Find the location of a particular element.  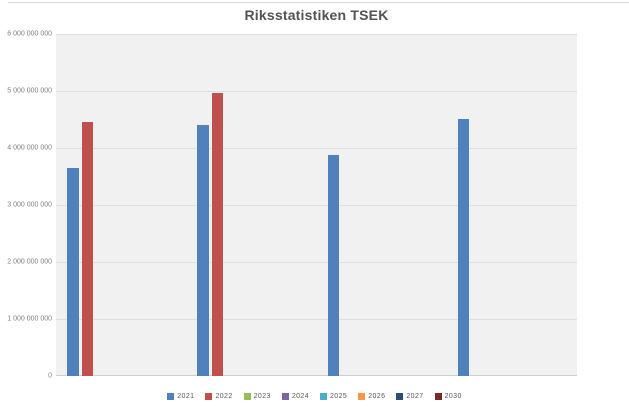

legend-item-2023: 2023 is located at coordinates (257, 396).